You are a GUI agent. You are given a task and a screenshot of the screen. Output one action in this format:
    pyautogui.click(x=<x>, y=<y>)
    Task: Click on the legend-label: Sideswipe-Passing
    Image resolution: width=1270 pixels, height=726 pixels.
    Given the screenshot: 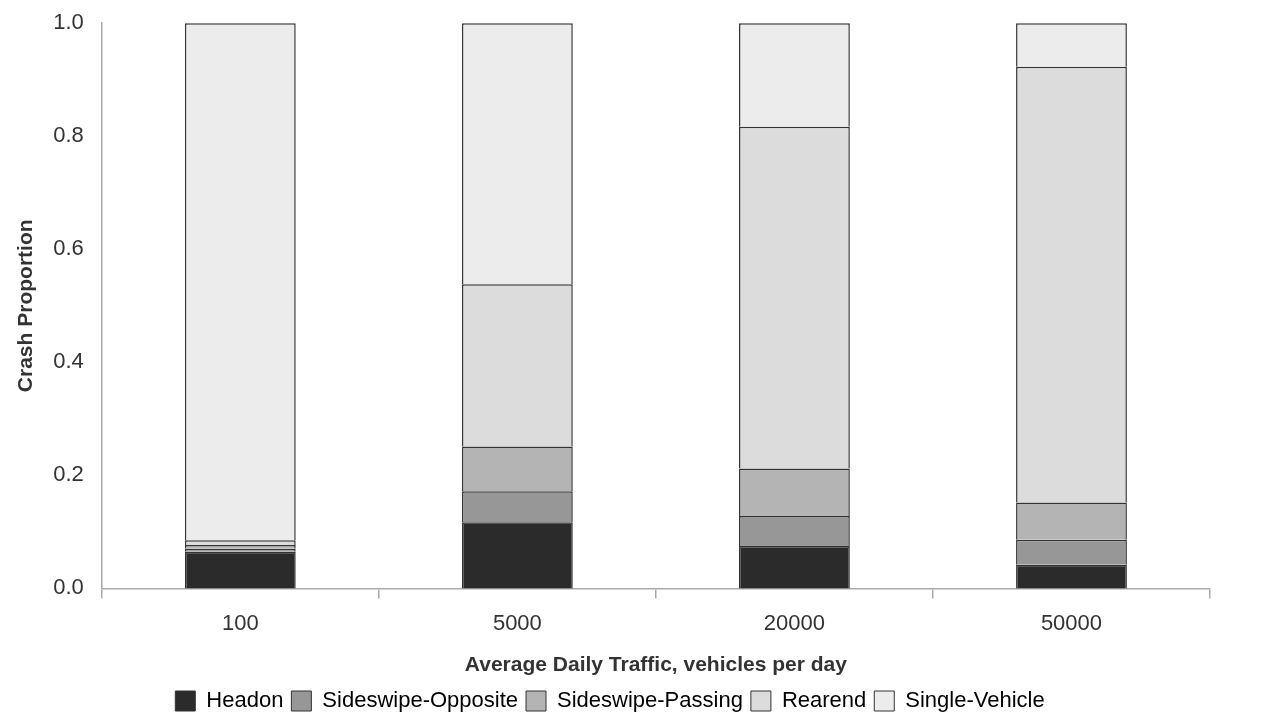 What is the action you would take?
    pyautogui.click(x=650, y=700)
    